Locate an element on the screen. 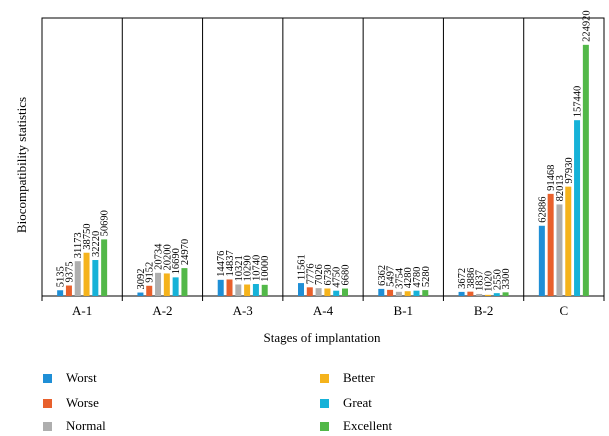  bar-value-label: 9152 is located at coordinates (150, 272).